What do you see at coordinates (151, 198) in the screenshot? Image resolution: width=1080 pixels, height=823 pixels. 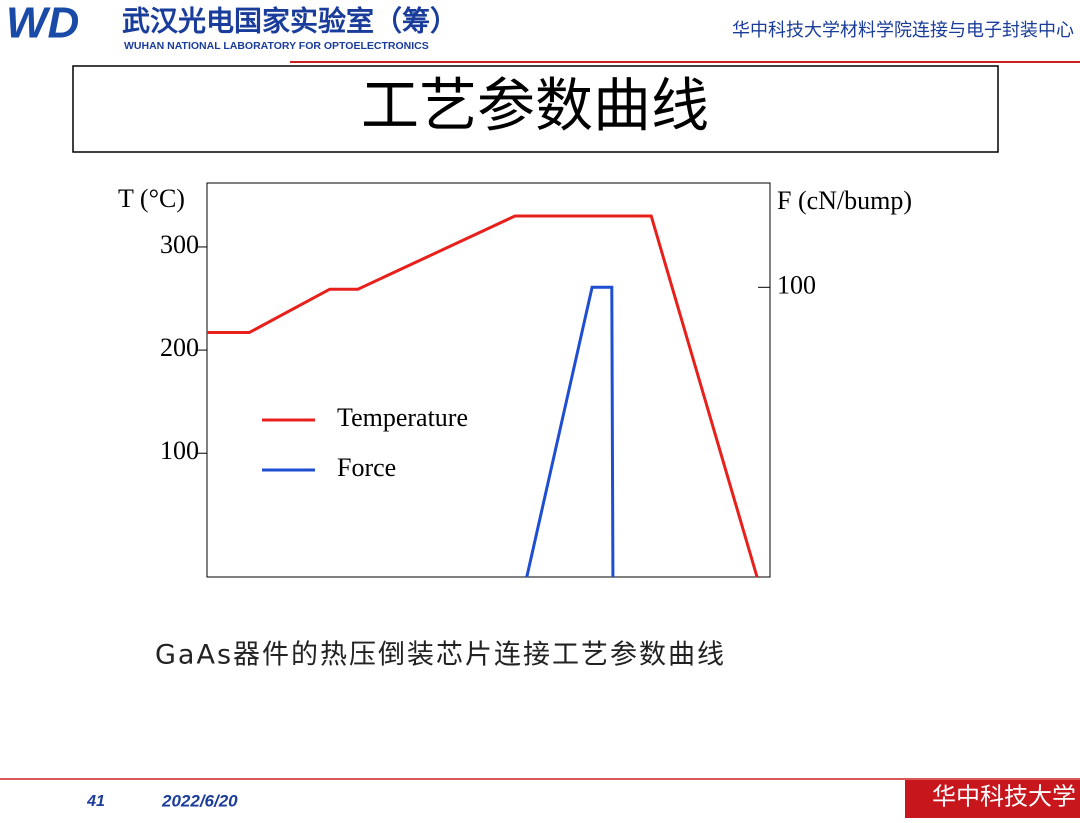 I see `y-axis-label: T (°C)` at bounding box center [151, 198].